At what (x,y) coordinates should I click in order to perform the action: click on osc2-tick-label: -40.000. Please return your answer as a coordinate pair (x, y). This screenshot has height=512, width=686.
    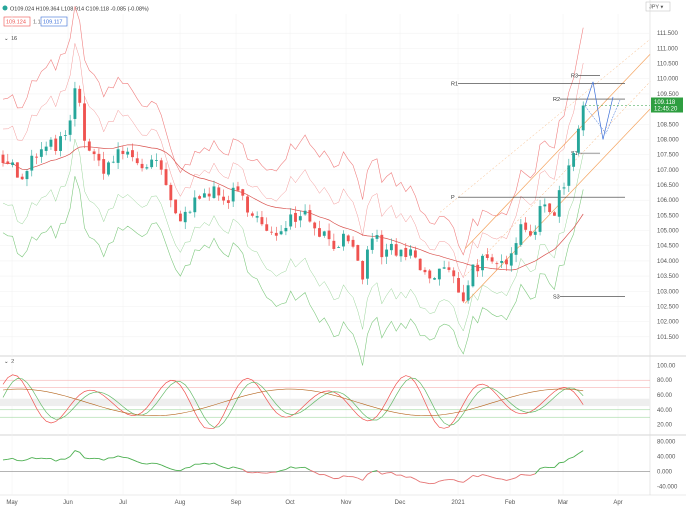
    Looking at the image, I should click on (667, 487).